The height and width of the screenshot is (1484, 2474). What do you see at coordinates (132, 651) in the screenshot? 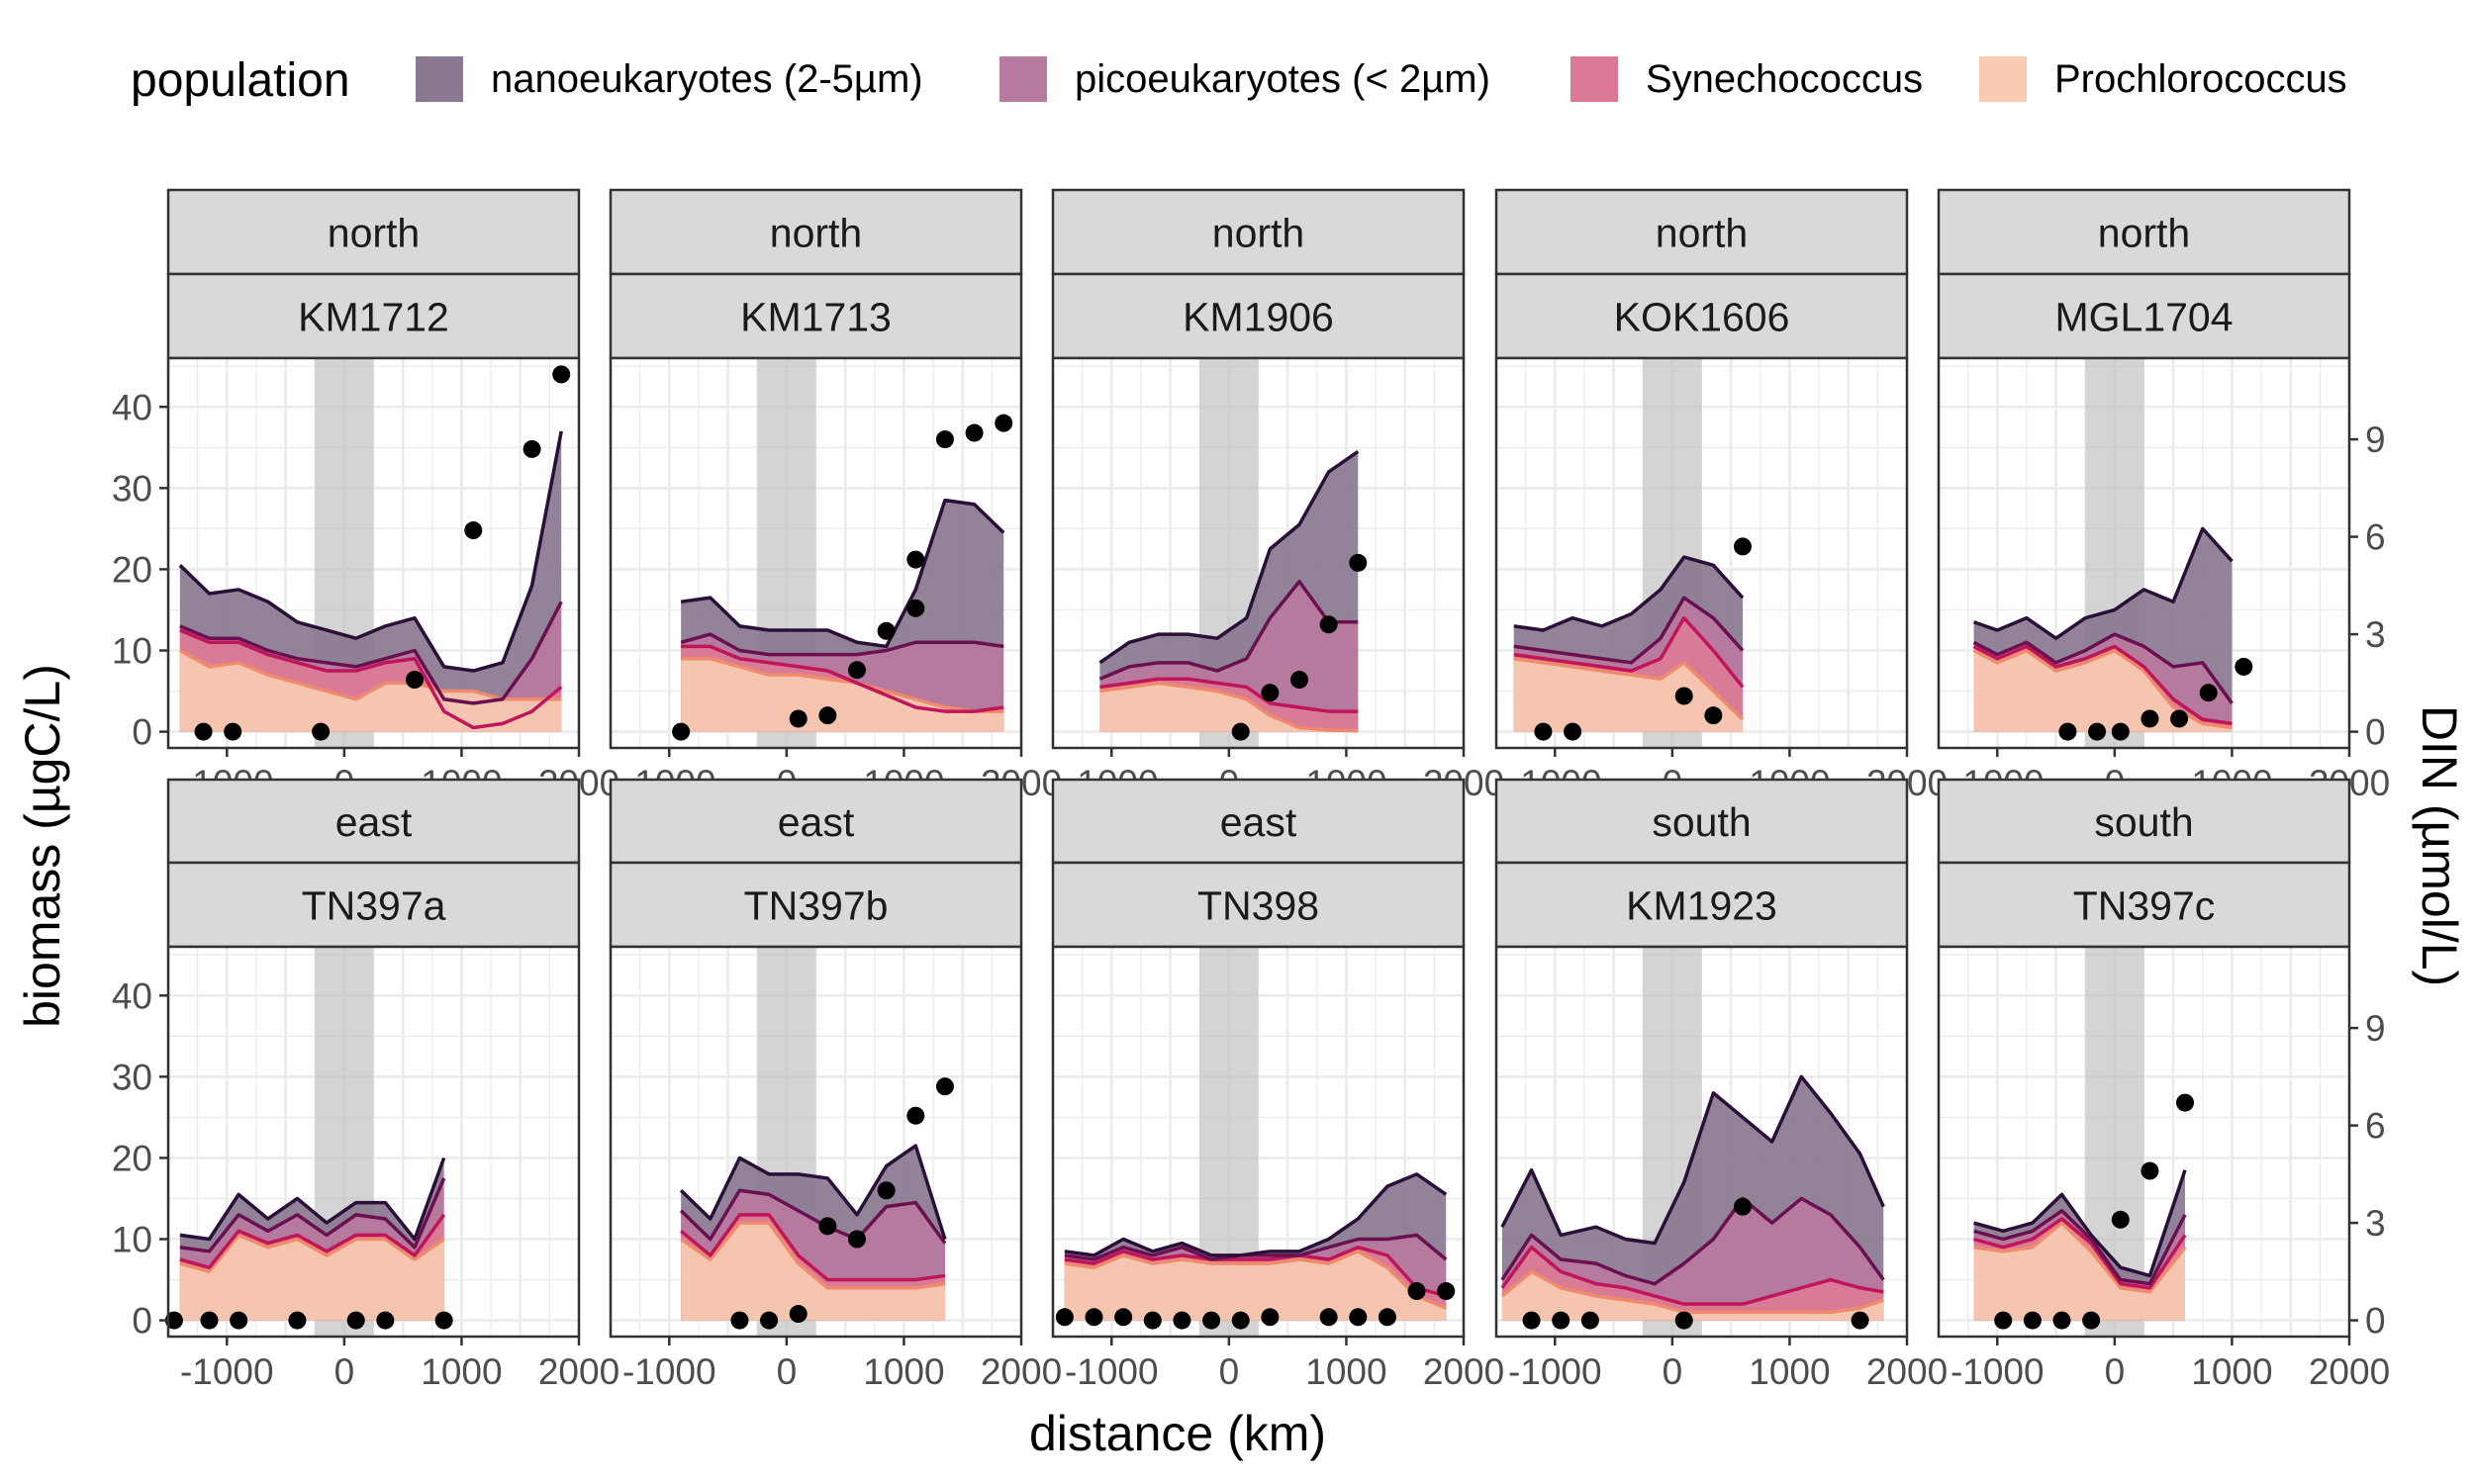
I see `y-tick-label: 10` at bounding box center [132, 651].